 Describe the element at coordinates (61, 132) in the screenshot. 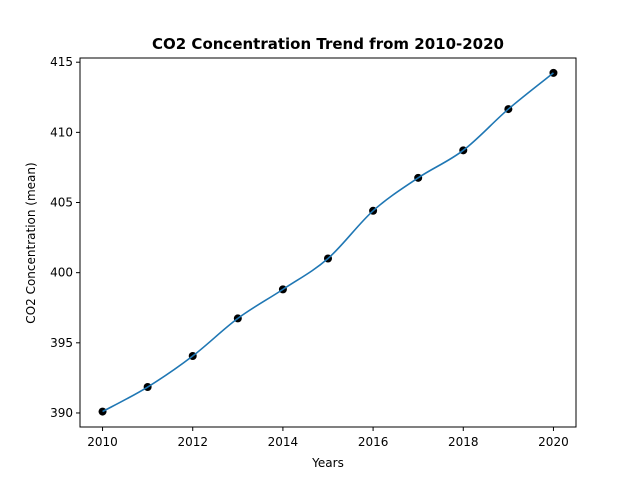

I see `y-tick-label: 410` at that location.